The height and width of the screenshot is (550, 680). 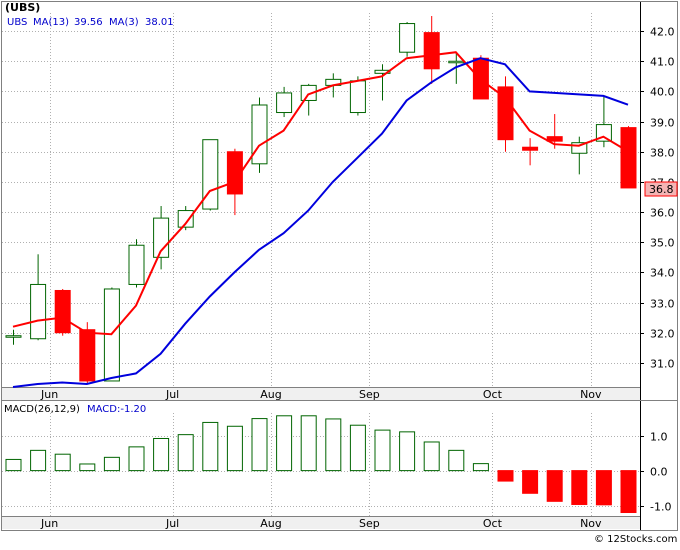 I want to click on price-tick-label: 36.0, so click(x=662, y=213).